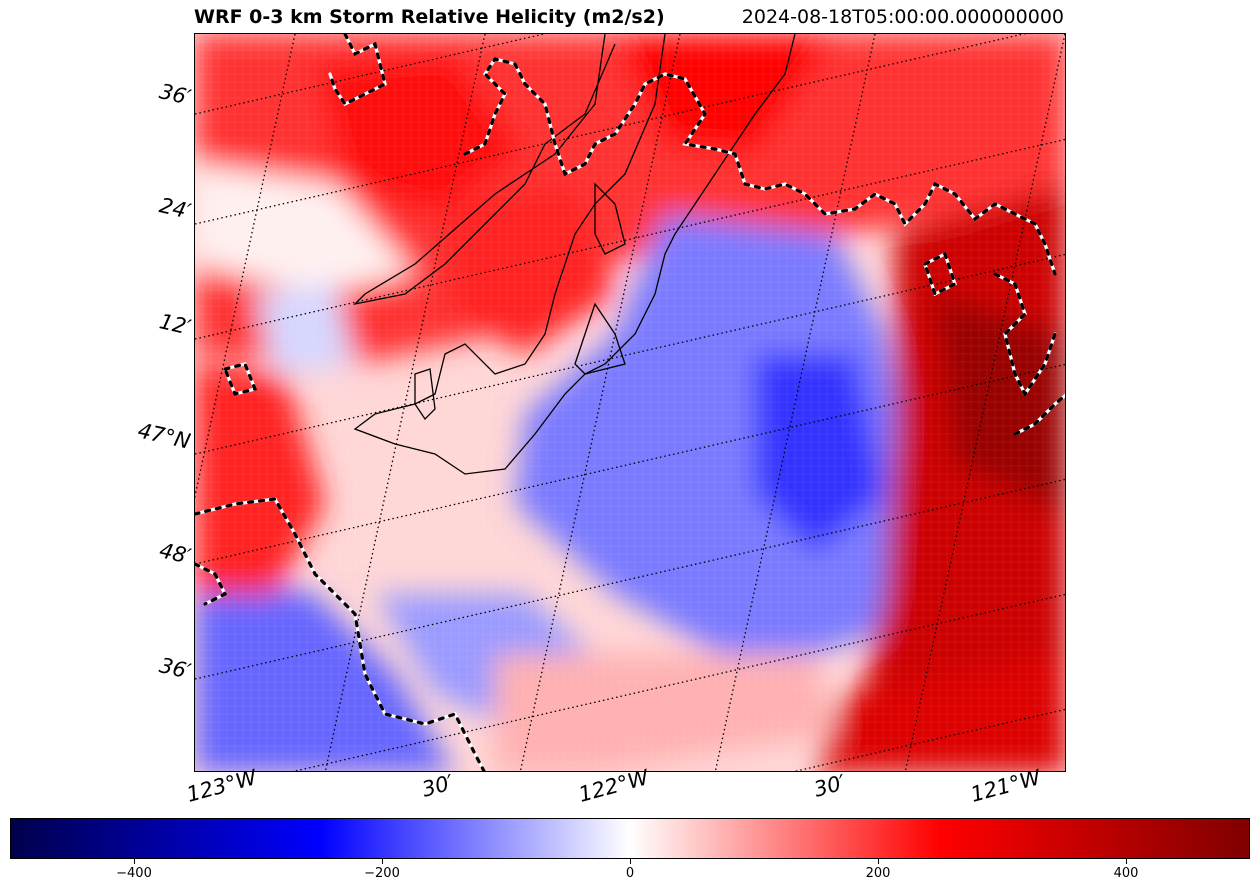 The image size is (1260, 893). I want to click on lat-label-12: 12′, so click(174, 324).